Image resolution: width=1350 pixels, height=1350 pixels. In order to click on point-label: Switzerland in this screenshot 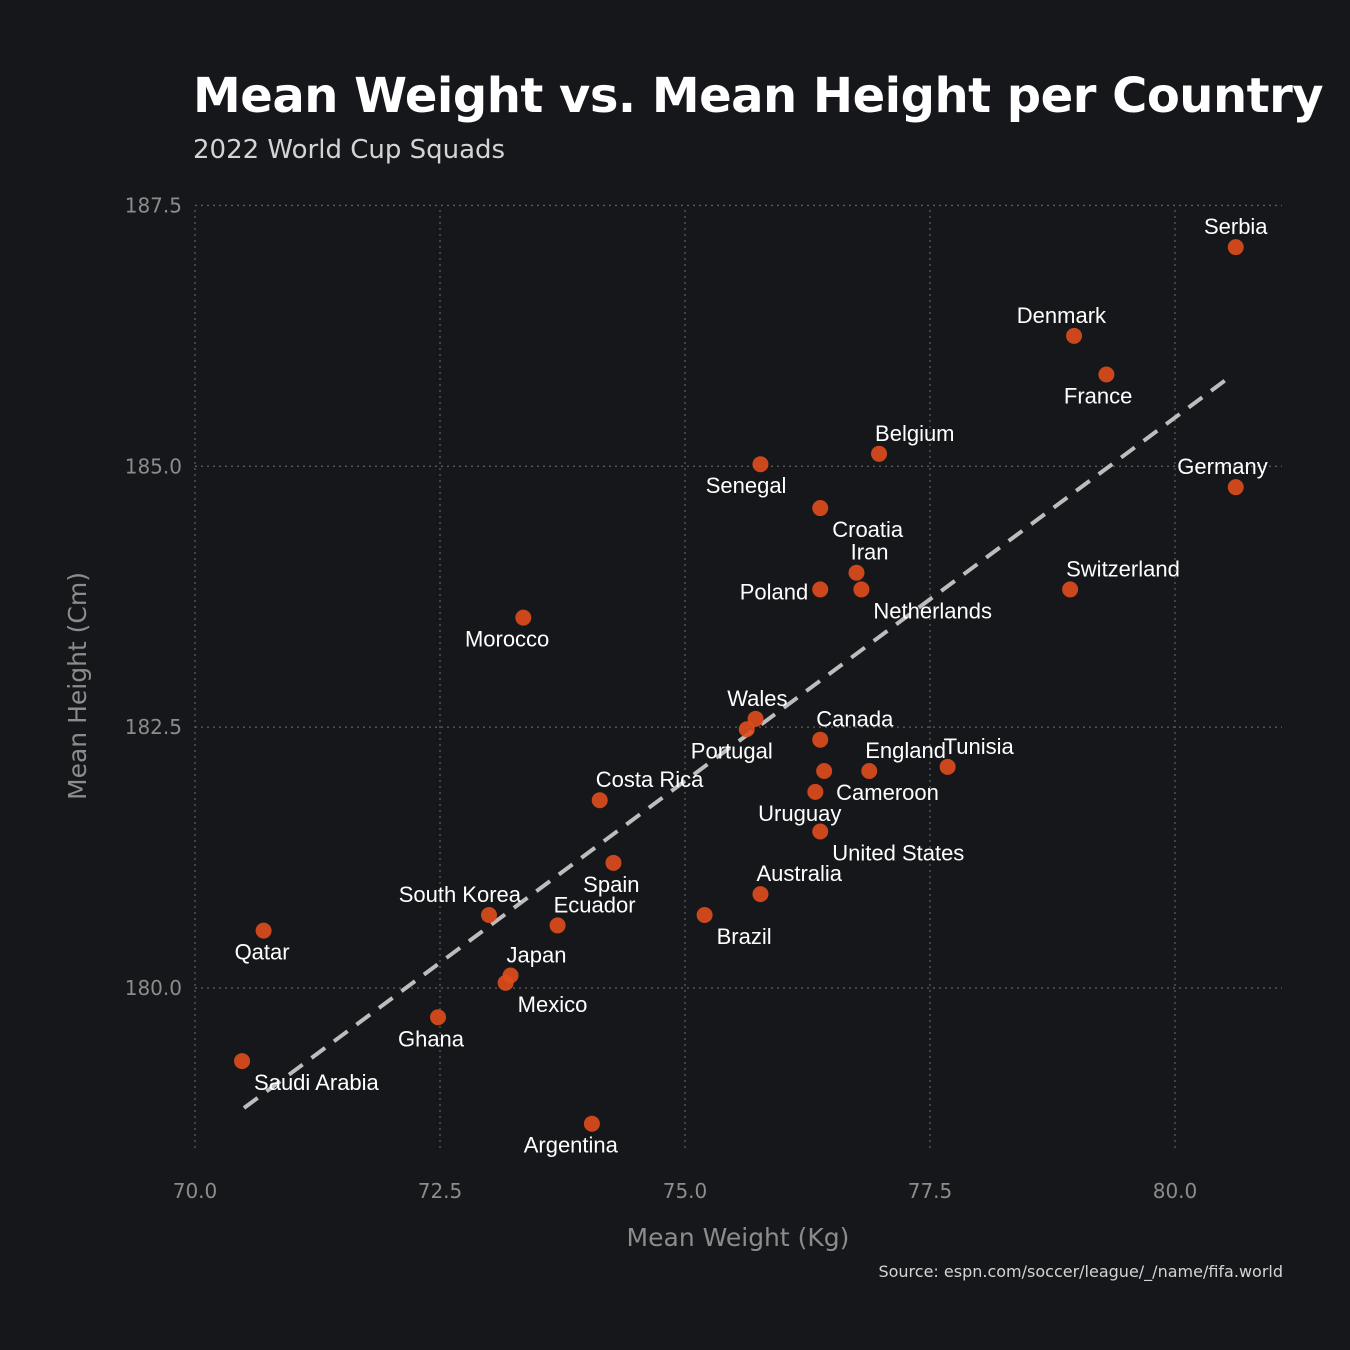, I will do `click(1123, 568)`.